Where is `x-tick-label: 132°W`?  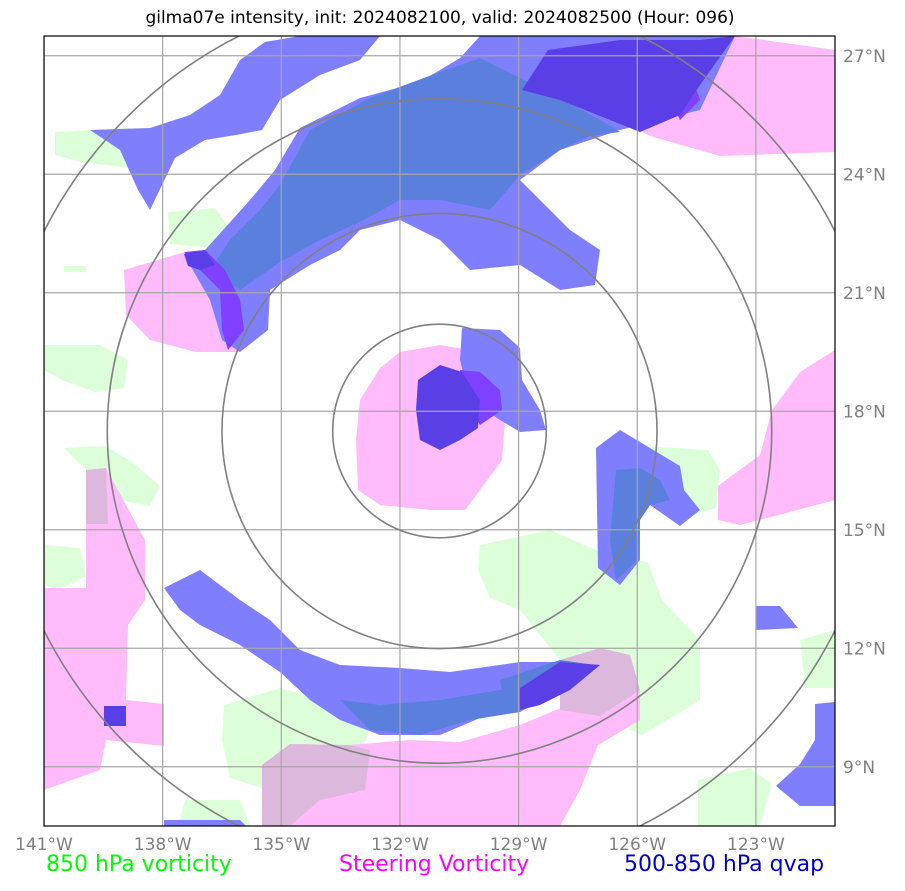
x-tick-label: 132°W is located at coordinates (400, 845).